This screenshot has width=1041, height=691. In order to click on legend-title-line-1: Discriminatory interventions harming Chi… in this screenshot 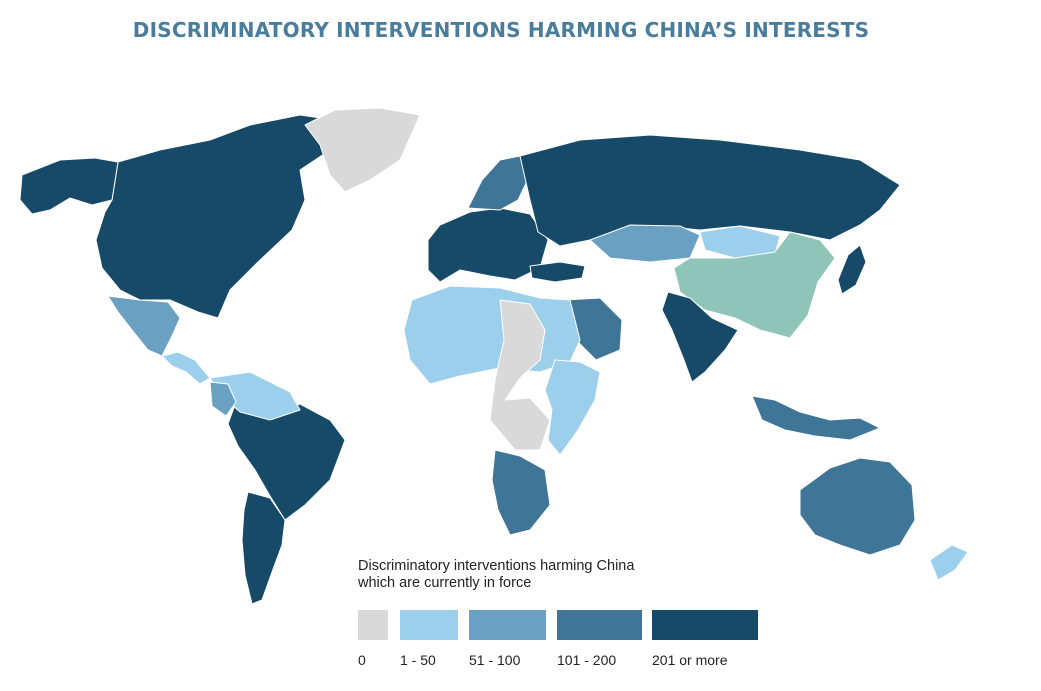, I will do `click(496, 566)`.